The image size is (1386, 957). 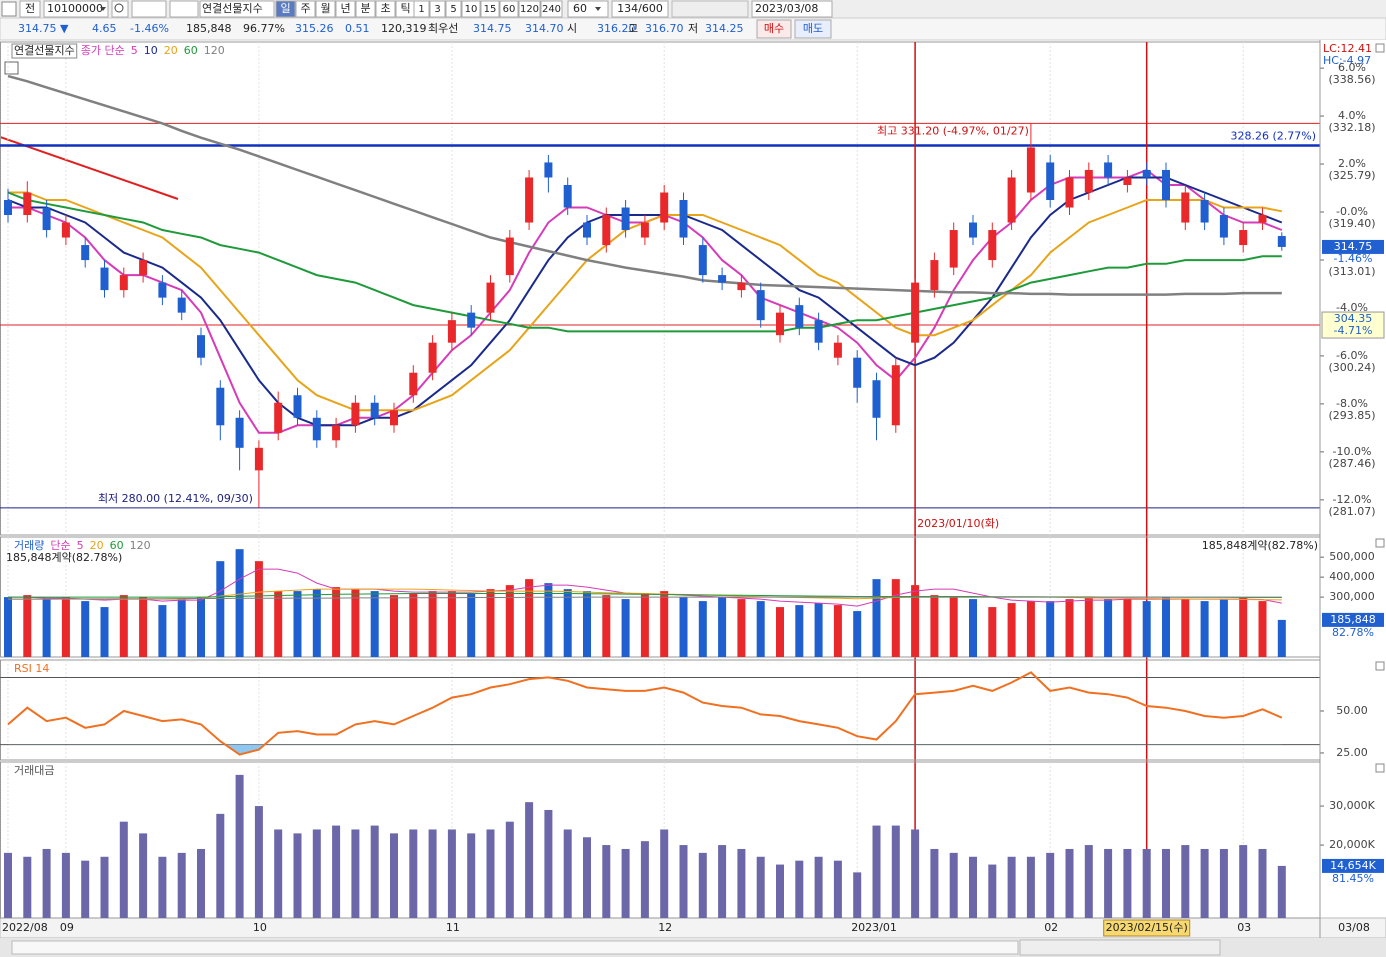 What do you see at coordinates (1352, 451) in the screenshot?
I see `pct-tick-label: -10.0%` at bounding box center [1352, 451].